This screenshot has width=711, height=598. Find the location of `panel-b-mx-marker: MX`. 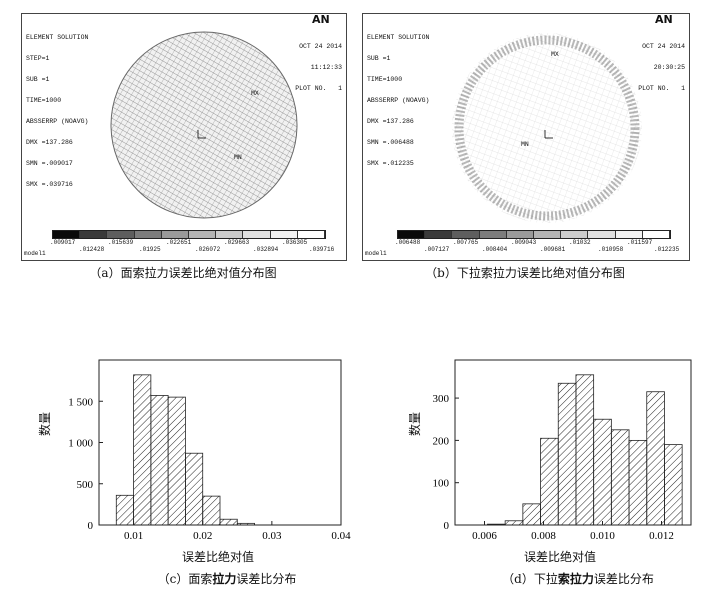

panel-b-mx-marker: MX is located at coordinates (555, 54).